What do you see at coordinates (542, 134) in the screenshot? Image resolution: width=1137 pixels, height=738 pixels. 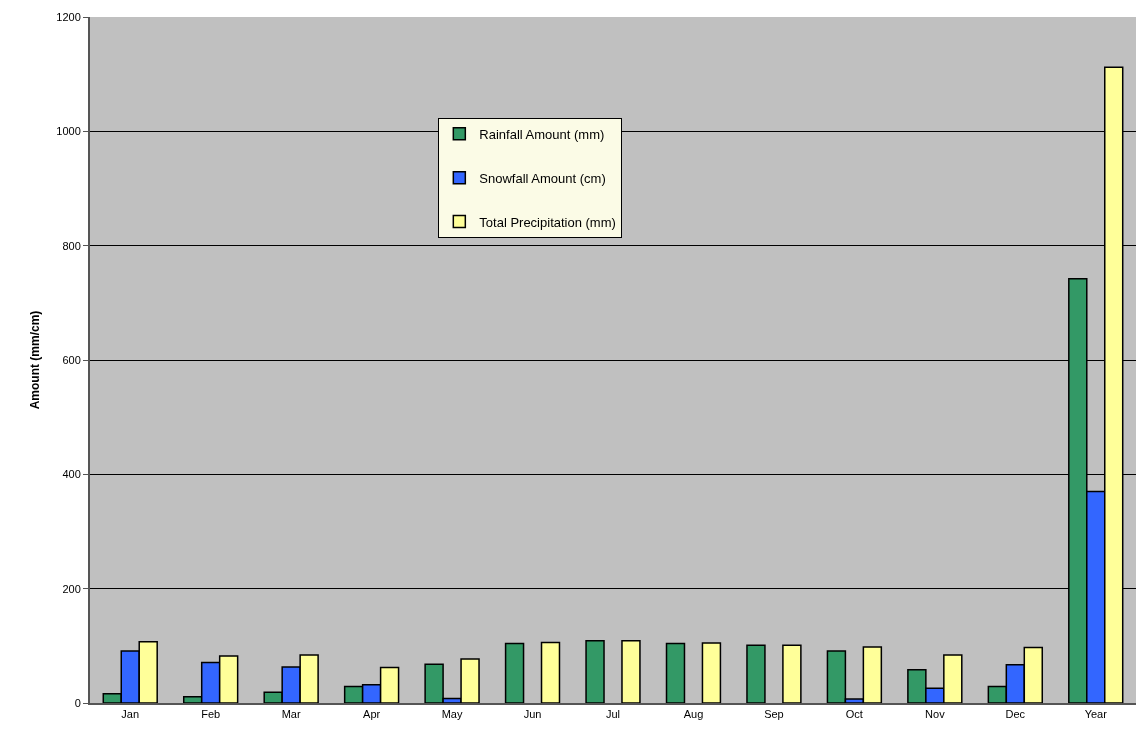 I see `legend-label: Rainfall Amount (mm)` at bounding box center [542, 134].